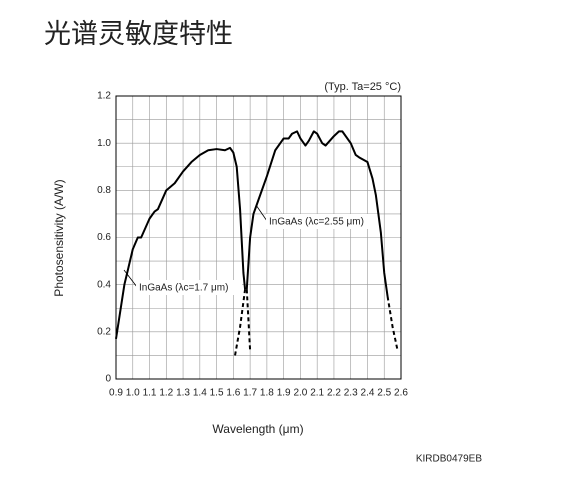  I want to click on x-tick-label: 2.3, so click(351, 393).